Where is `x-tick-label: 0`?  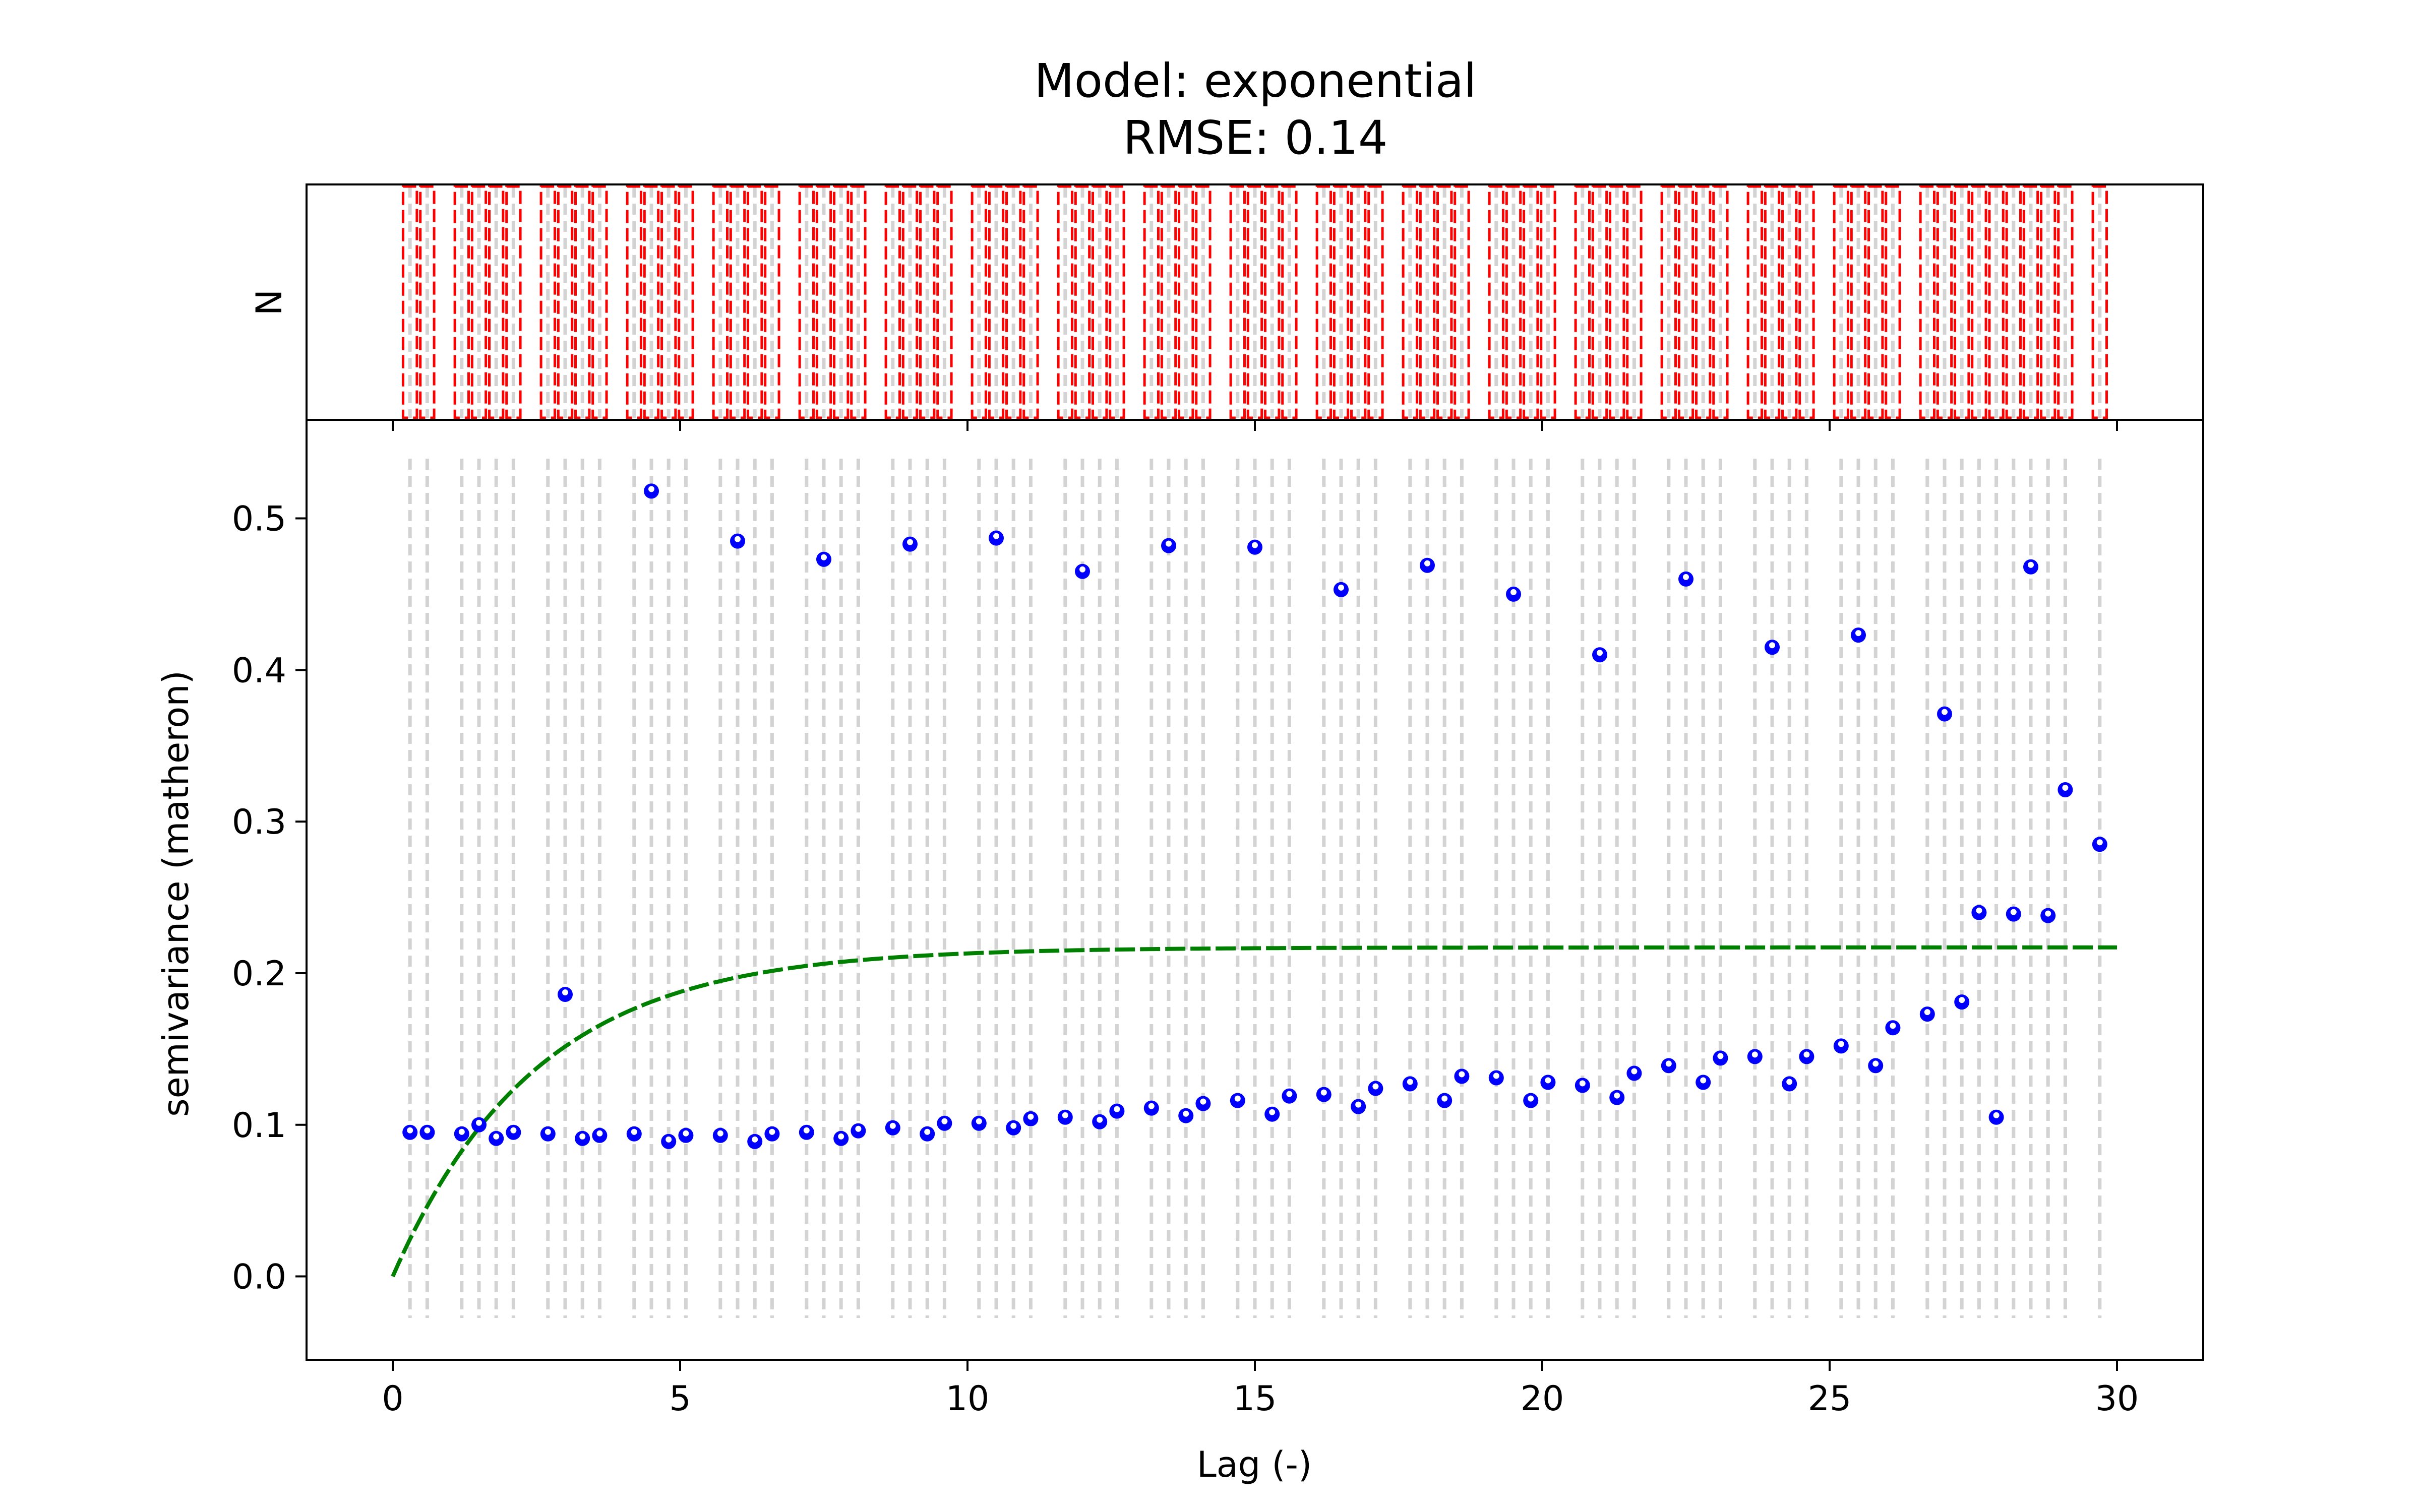
x-tick-label: 0 is located at coordinates (392, 1399).